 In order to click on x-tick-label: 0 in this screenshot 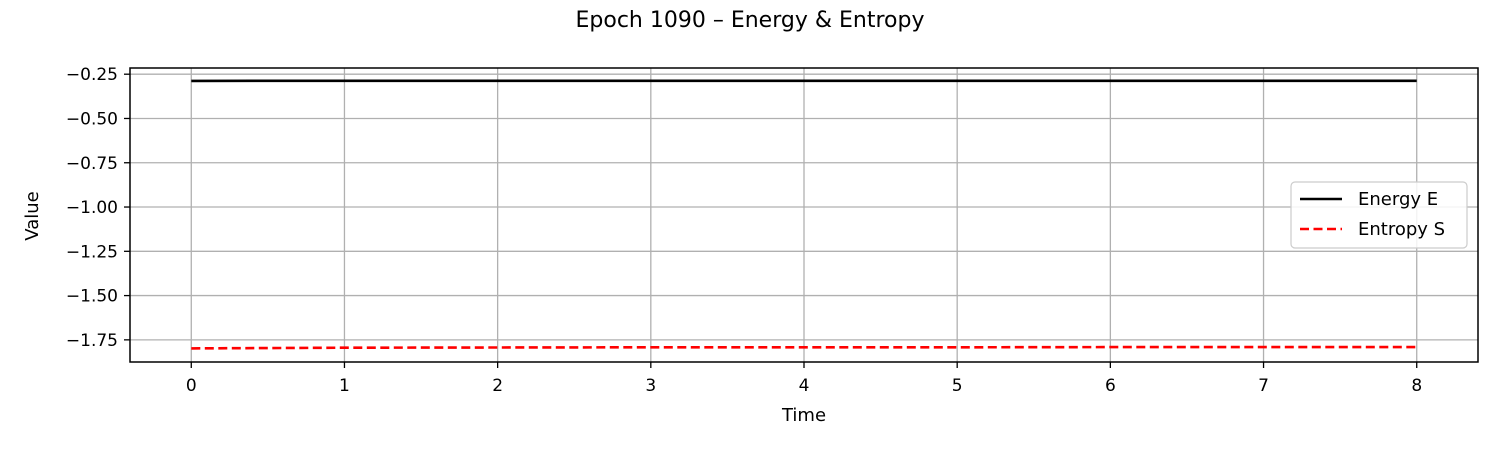, I will do `click(191, 386)`.